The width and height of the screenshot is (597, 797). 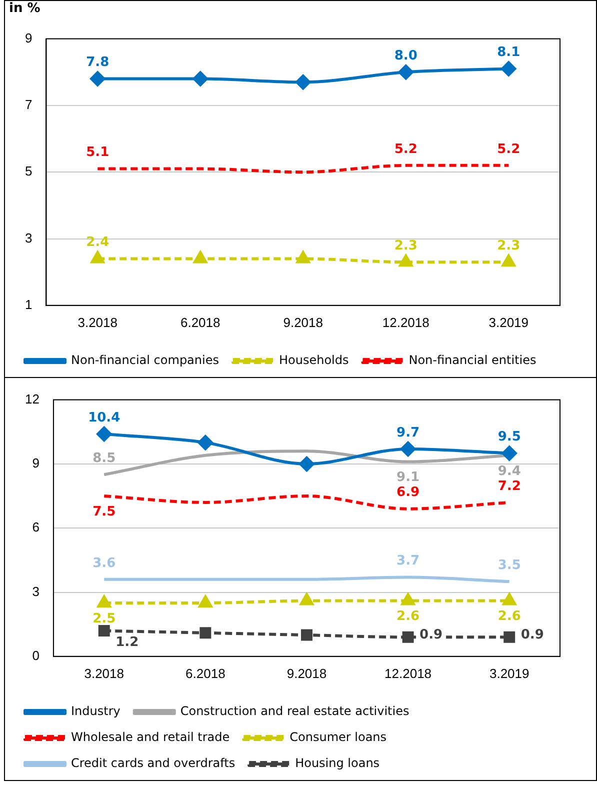 I want to click on data-label: 9.4, so click(x=509, y=471).